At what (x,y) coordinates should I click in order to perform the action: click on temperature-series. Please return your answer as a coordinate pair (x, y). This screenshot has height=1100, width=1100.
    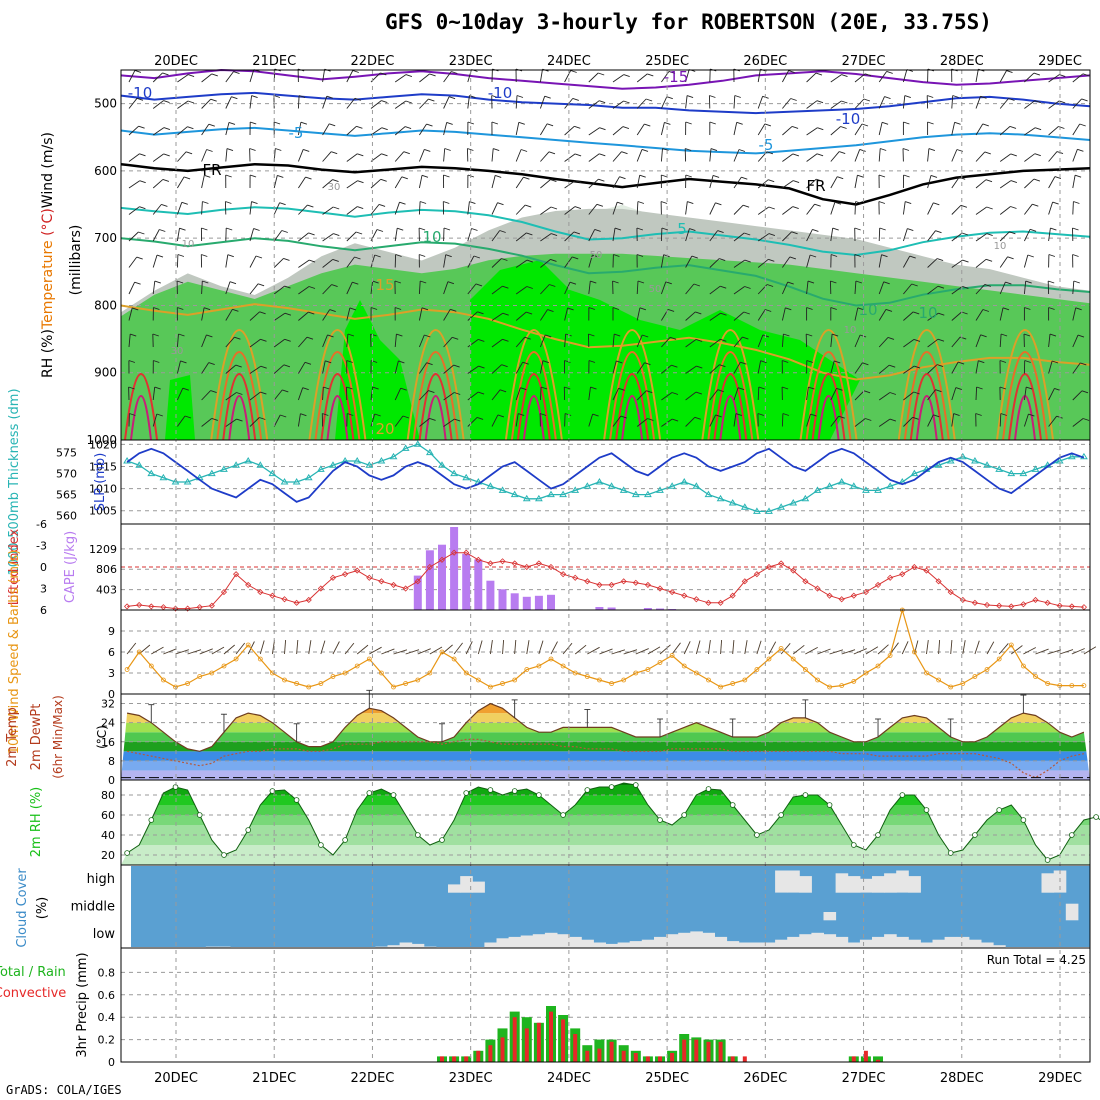
    Looking at the image, I should click on (605, 727).